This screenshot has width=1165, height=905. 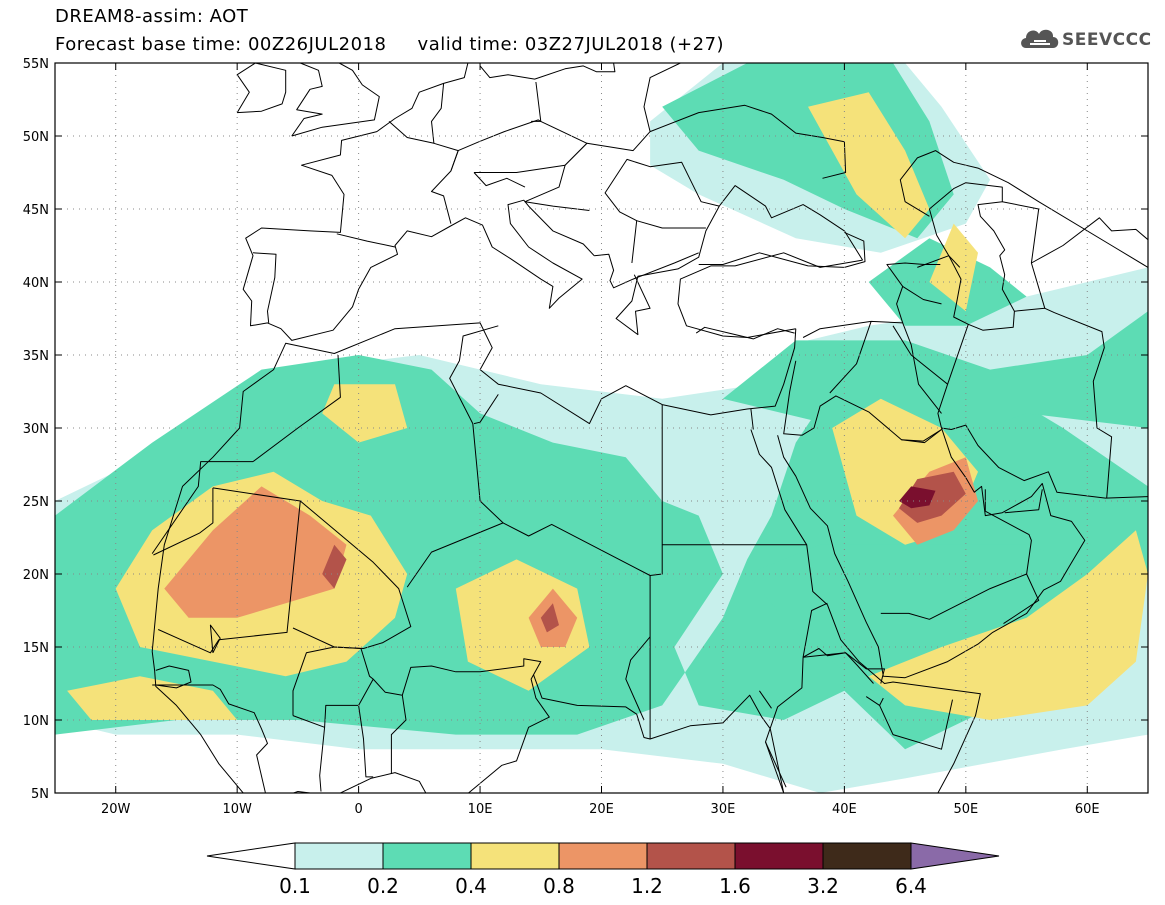 What do you see at coordinates (1107, 40) in the screenshot?
I see `logo-text: SEEVCCC` at bounding box center [1107, 40].